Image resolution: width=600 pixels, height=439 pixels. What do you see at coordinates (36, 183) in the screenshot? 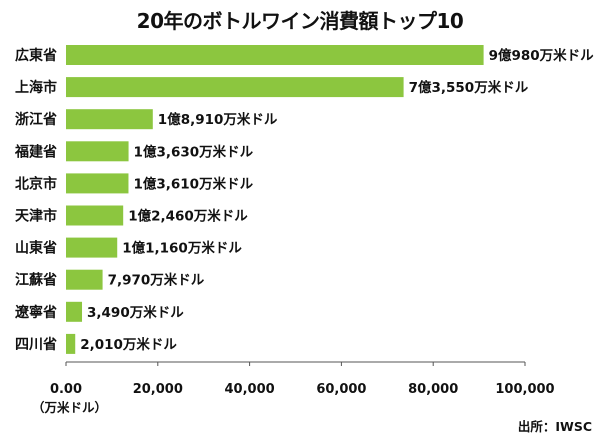
I see `category-label: 北京市` at bounding box center [36, 183].